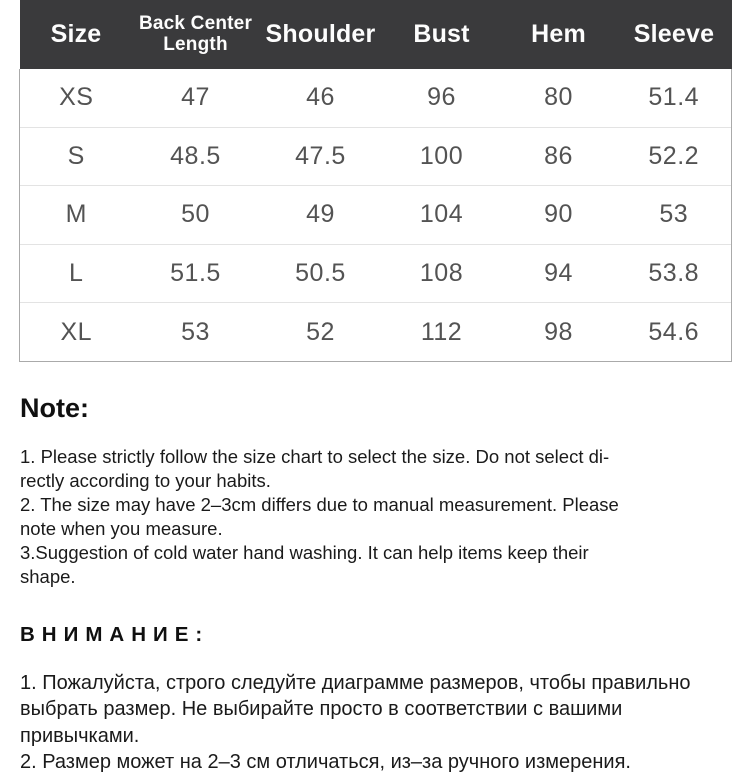 Image resolution: width=750 pixels, height=776 pixels. I want to click on table-cell: 94, so click(558, 273).